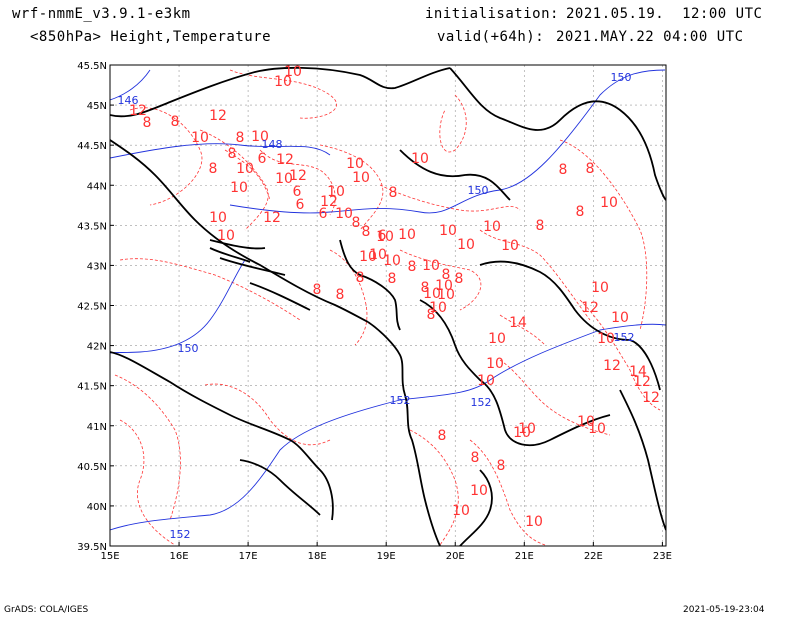  What do you see at coordinates (179, 556) in the screenshot?
I see `lon-tick-label: 16E` at bounding box center [179, 556].